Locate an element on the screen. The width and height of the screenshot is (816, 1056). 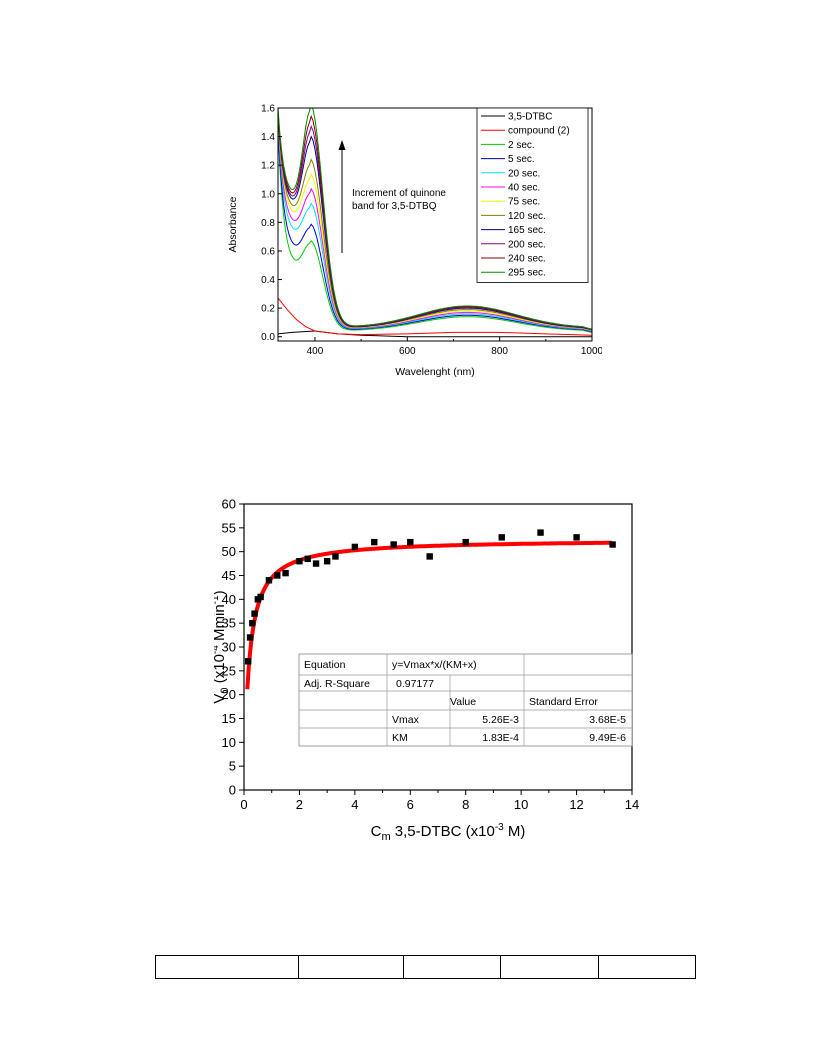
r-square-value: 0.97177 is located at coordinates (415, 684).